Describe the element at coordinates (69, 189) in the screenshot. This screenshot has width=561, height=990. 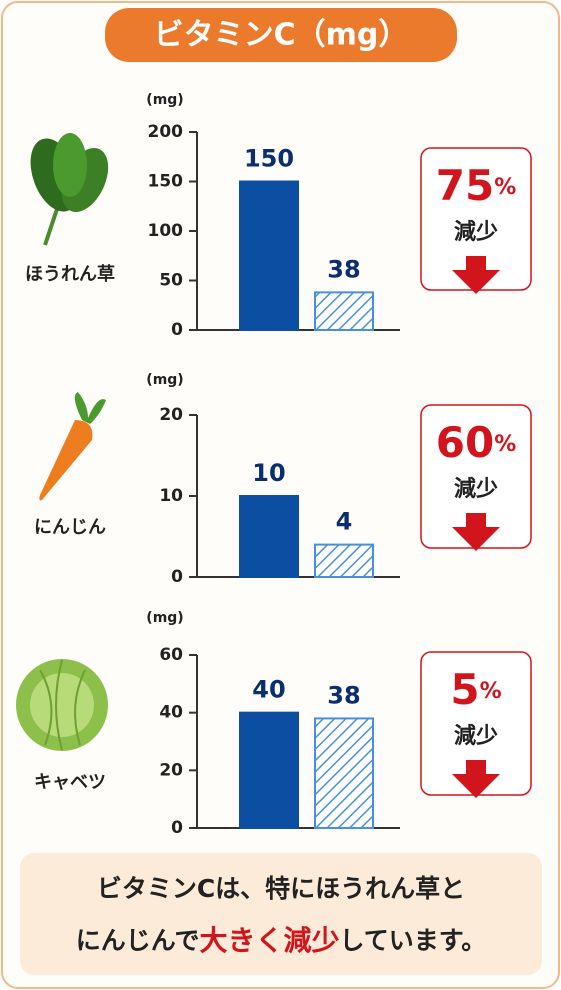
I see `spinach-illustration` at that location.